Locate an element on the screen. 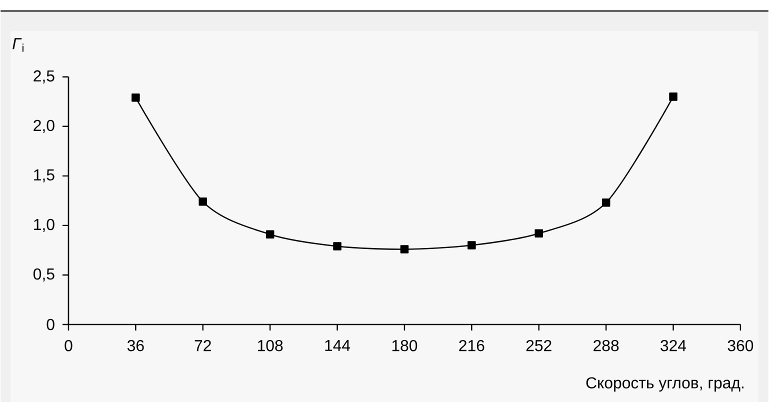  y-tick-label: 1,5 is located at coordinates (44, 175).